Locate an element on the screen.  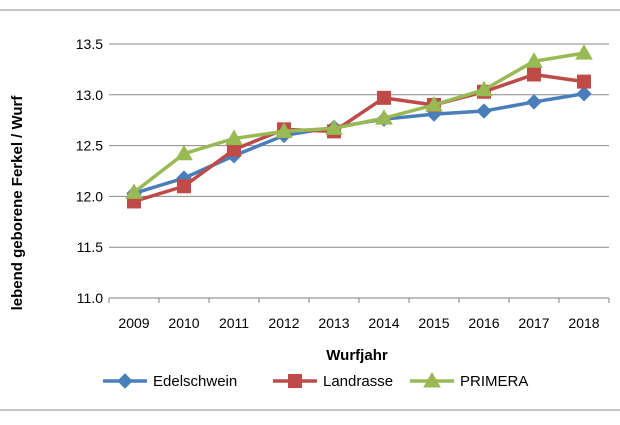
x-tick-label: 2011 is located at coordinates (234, 323).